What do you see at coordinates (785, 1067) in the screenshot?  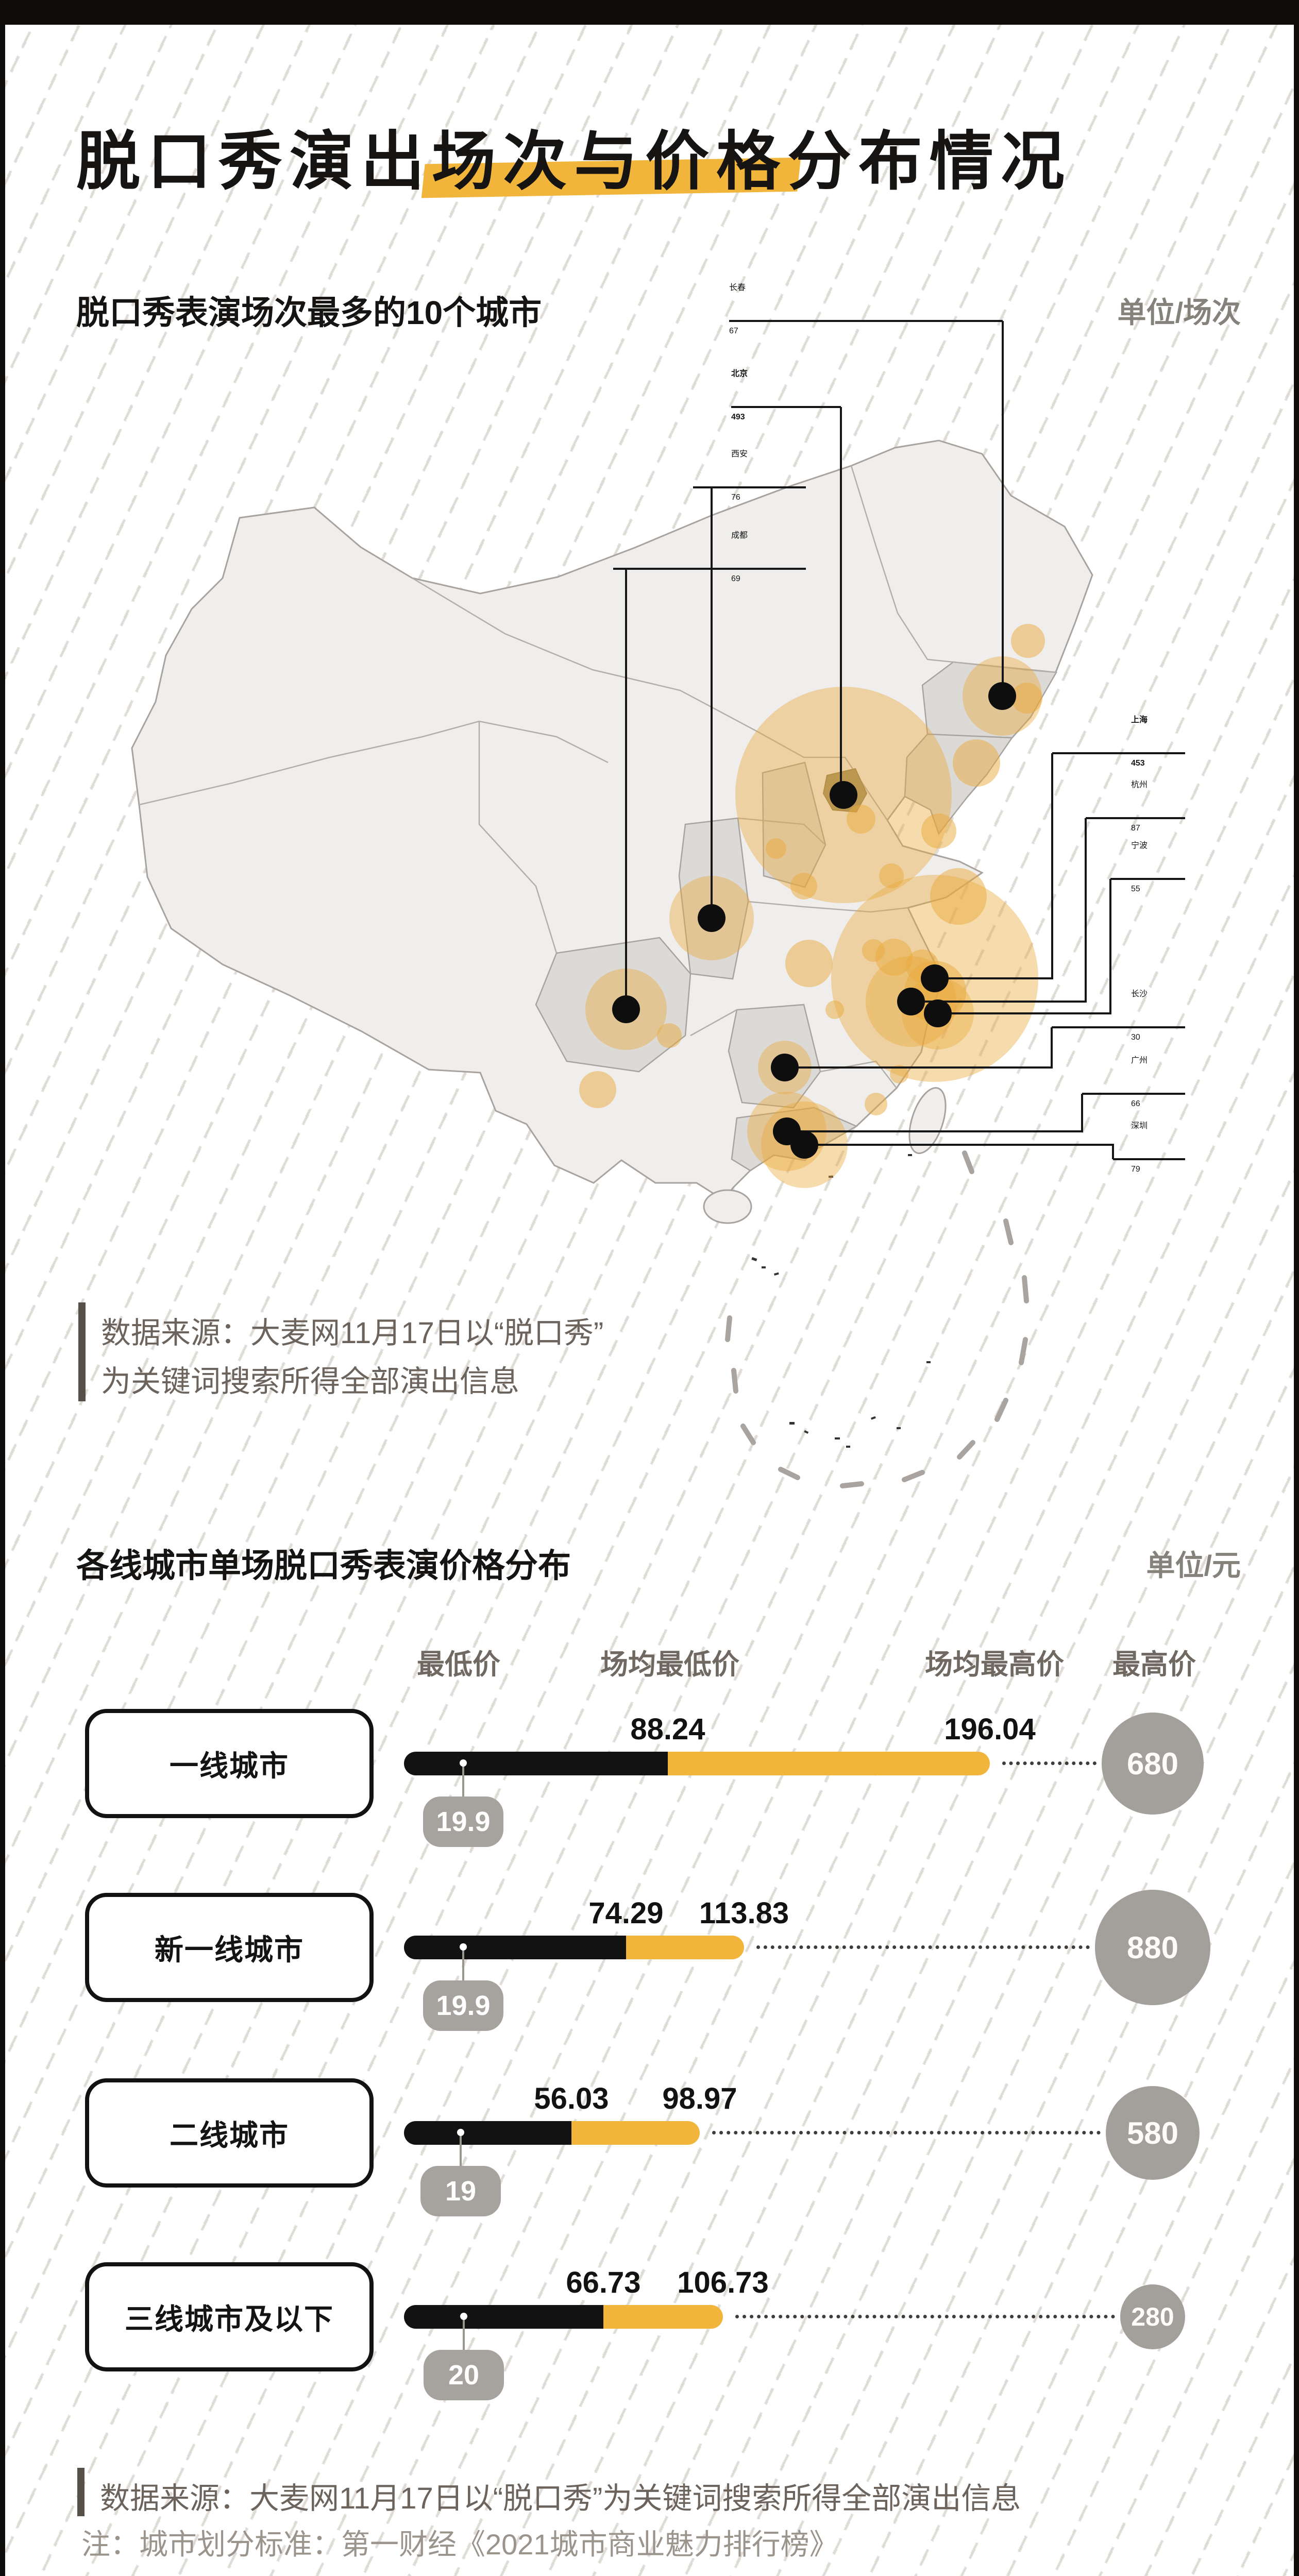 I see `dot-长沙` at bounding box center [785, 1067].